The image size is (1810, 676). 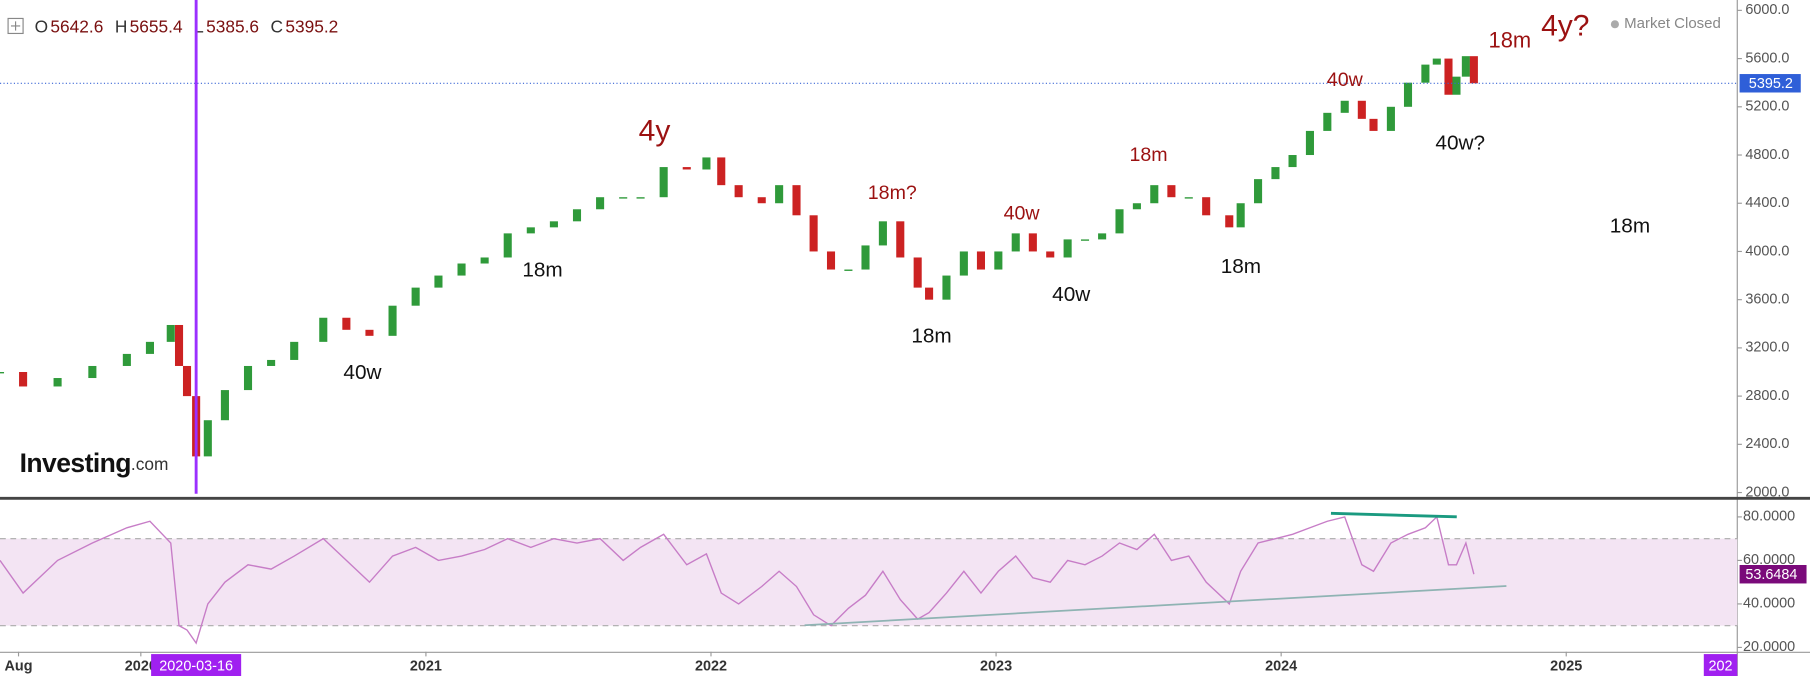 I want to click on y-tick-label: 2400.0, so click(x=1767, y=444).